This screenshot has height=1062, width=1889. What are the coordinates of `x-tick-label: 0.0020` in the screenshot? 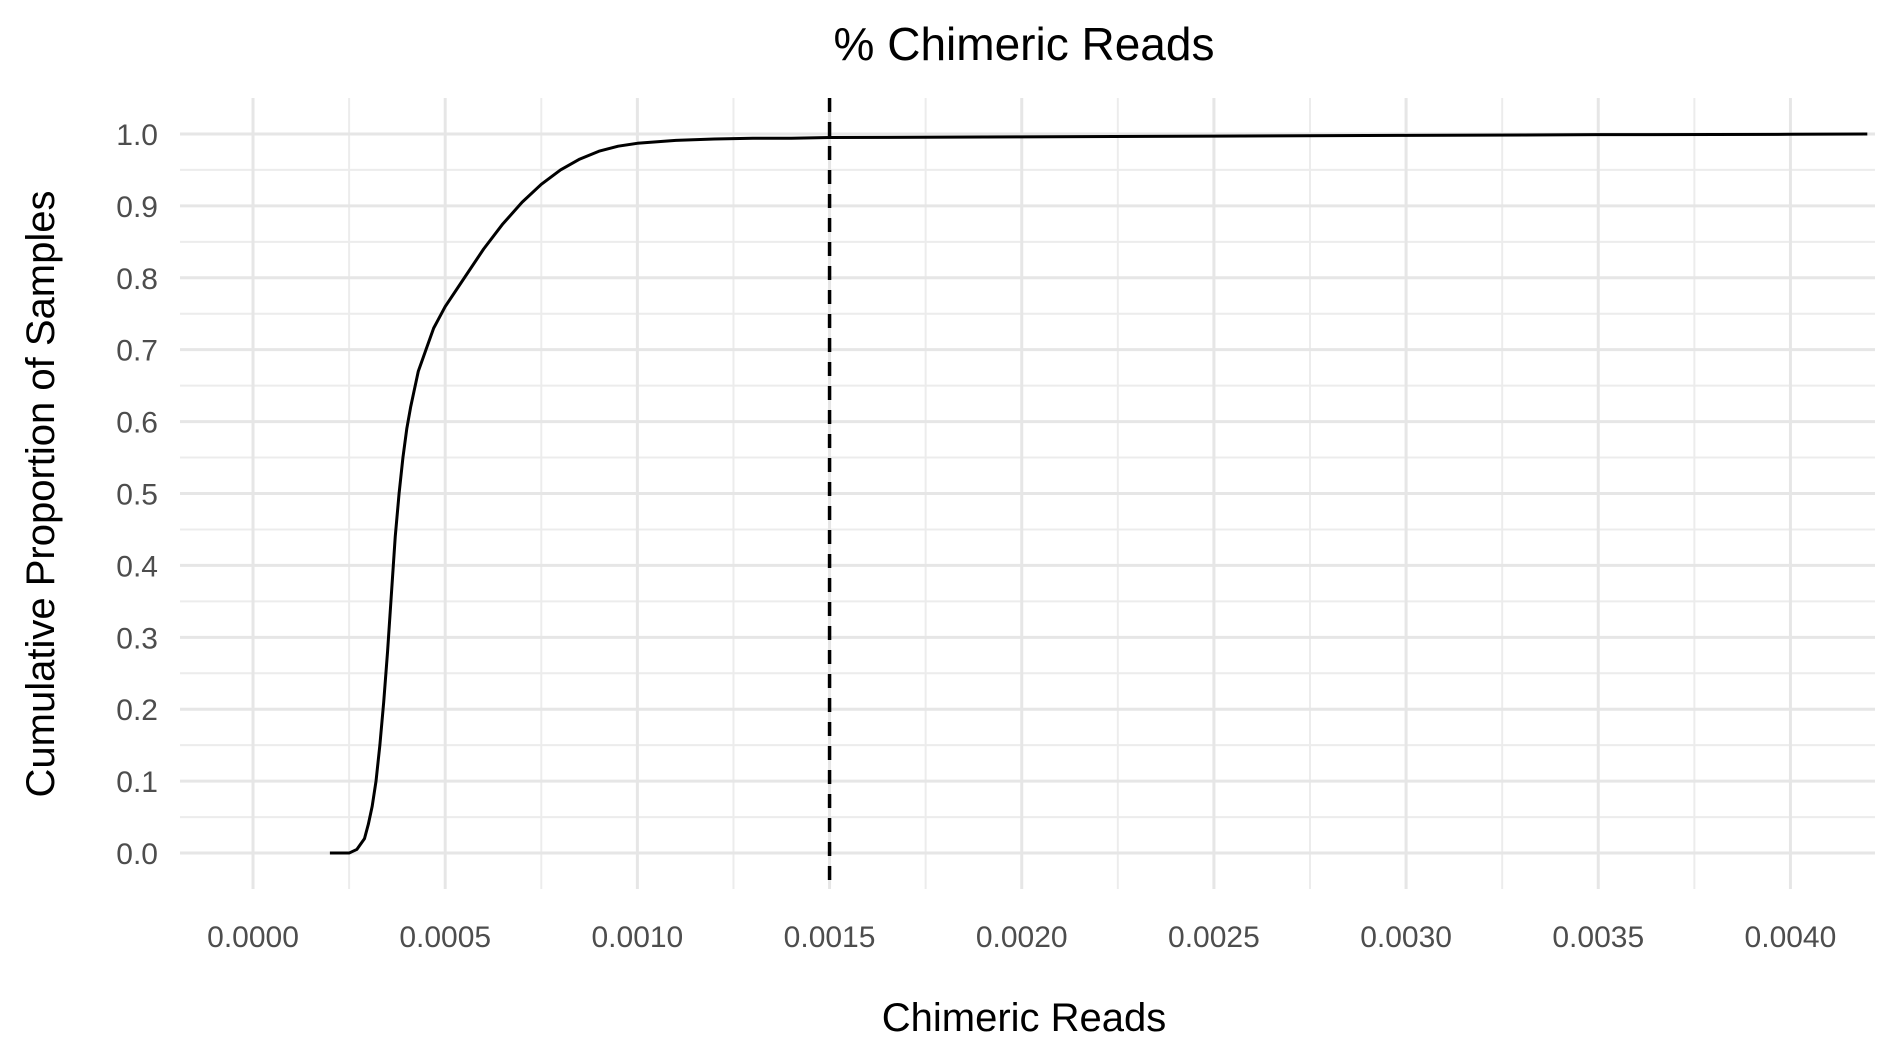 It's located at (1022, 937).